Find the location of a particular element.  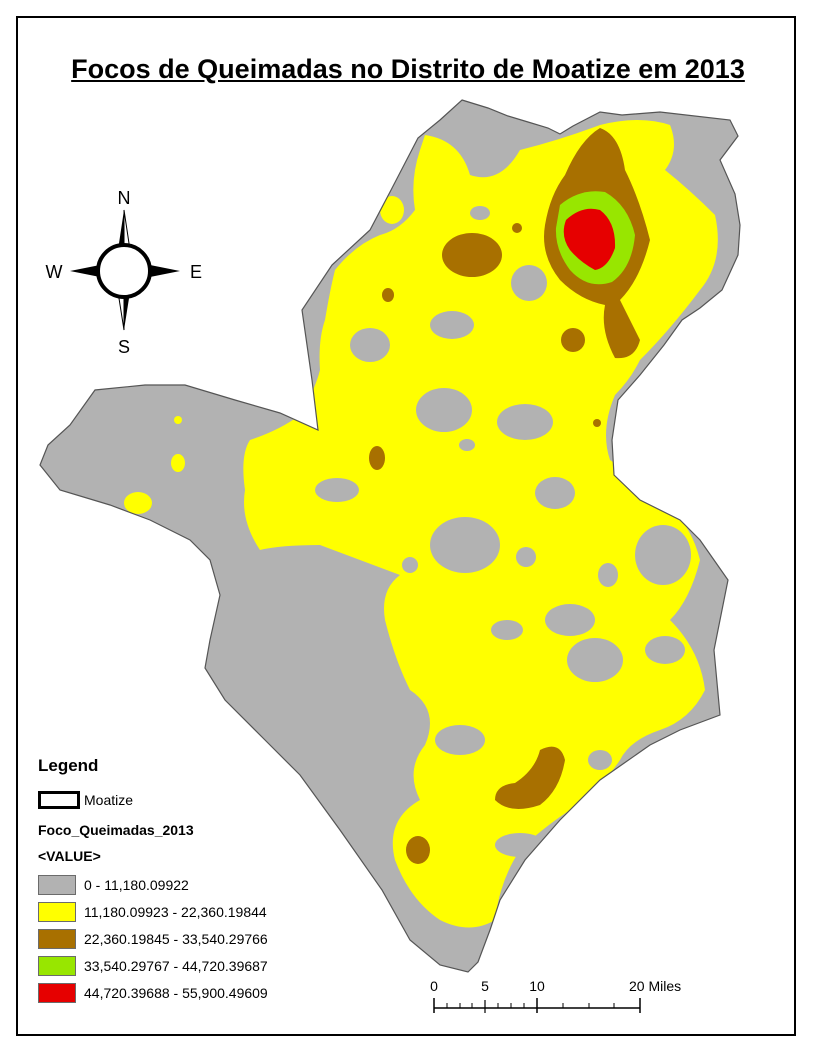

compass-s: S is located at coordinates (124, 347).